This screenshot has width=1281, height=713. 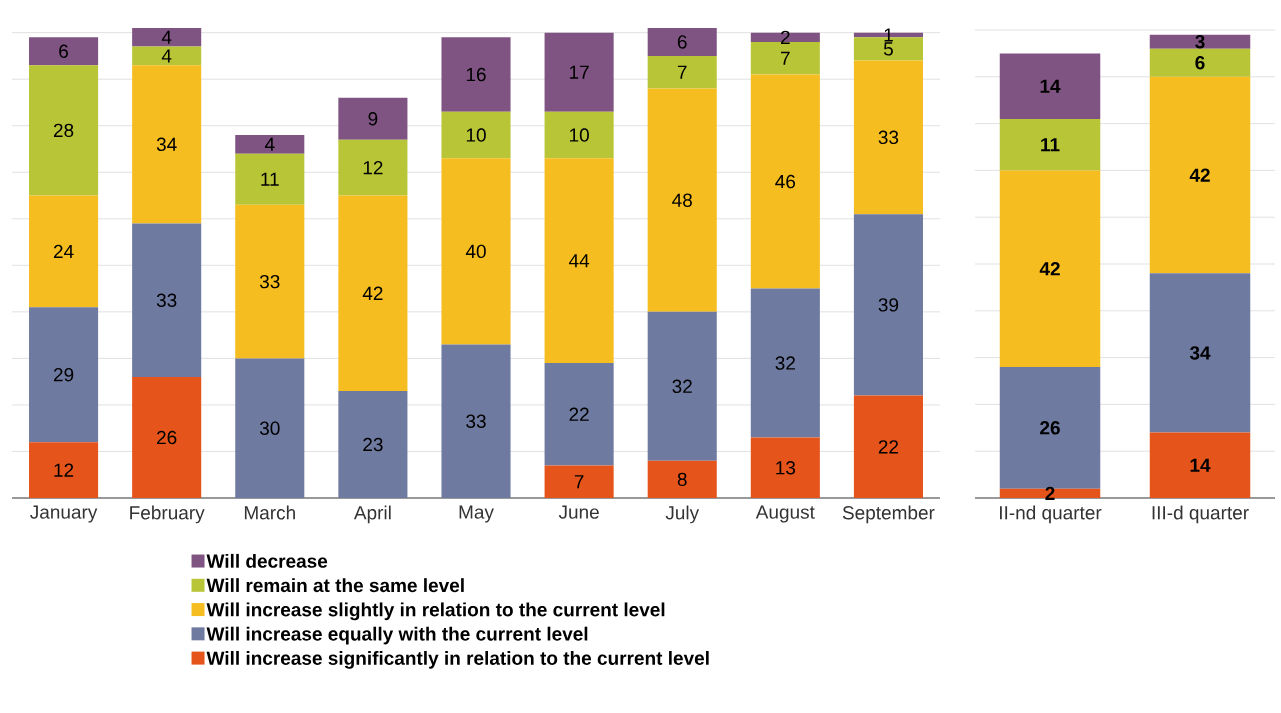 What do you see at coordinates (888, 49) in the screenshot?
I see `data-label: 5` at bounding box center [888, 49].